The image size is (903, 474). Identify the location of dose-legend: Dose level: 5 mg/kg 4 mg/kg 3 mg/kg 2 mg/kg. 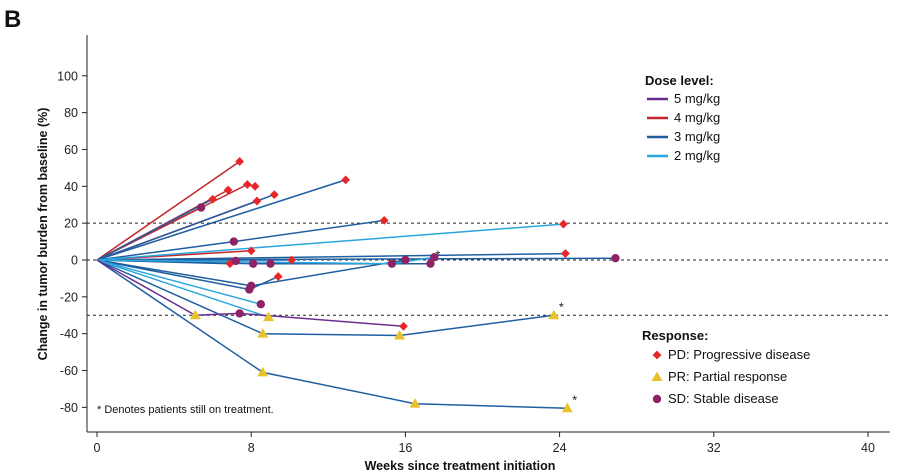
(682, 118).